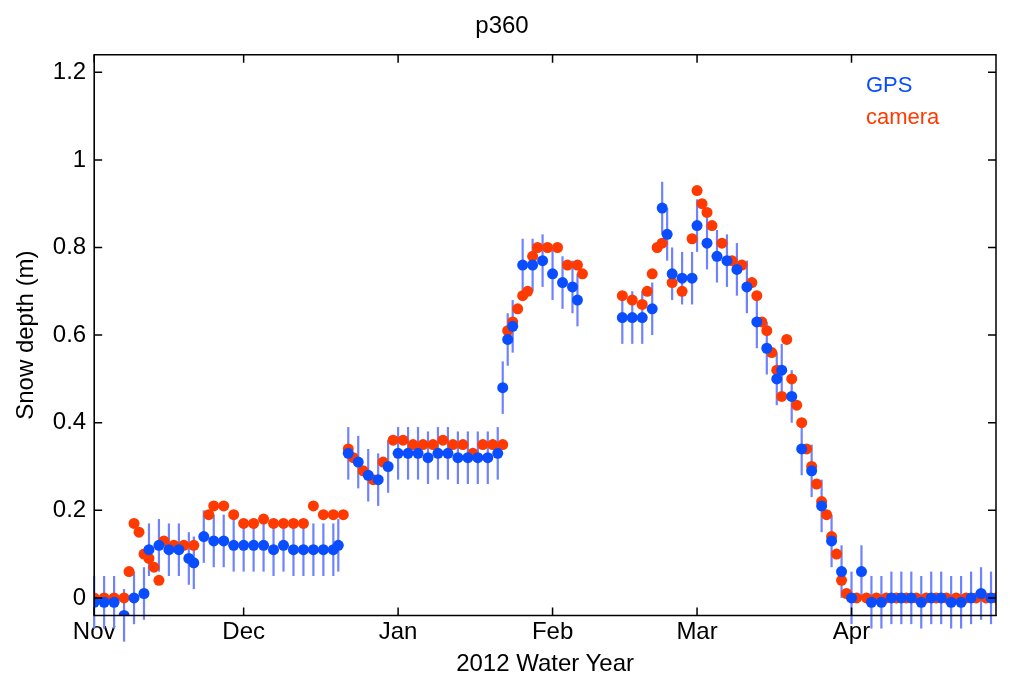 This screenshot has height=687, width=1010. I want to click on y-tick-label: 0.4, so click(69, 421).